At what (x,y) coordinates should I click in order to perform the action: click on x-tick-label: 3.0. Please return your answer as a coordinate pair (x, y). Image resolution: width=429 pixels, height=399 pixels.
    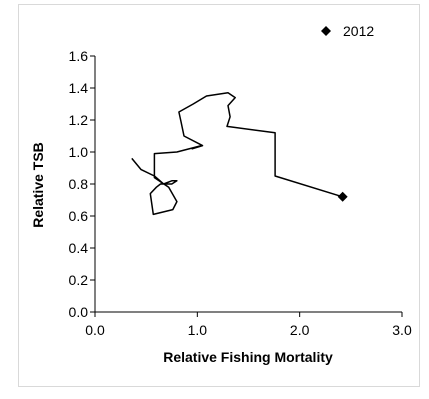
    Looking at the image, I should click on (402, 330).